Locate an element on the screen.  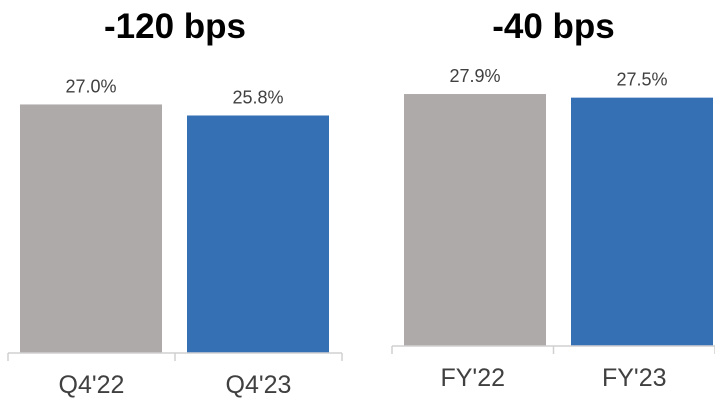
chart-title-full-year: -40 bps is located at coordinates (553, 26).